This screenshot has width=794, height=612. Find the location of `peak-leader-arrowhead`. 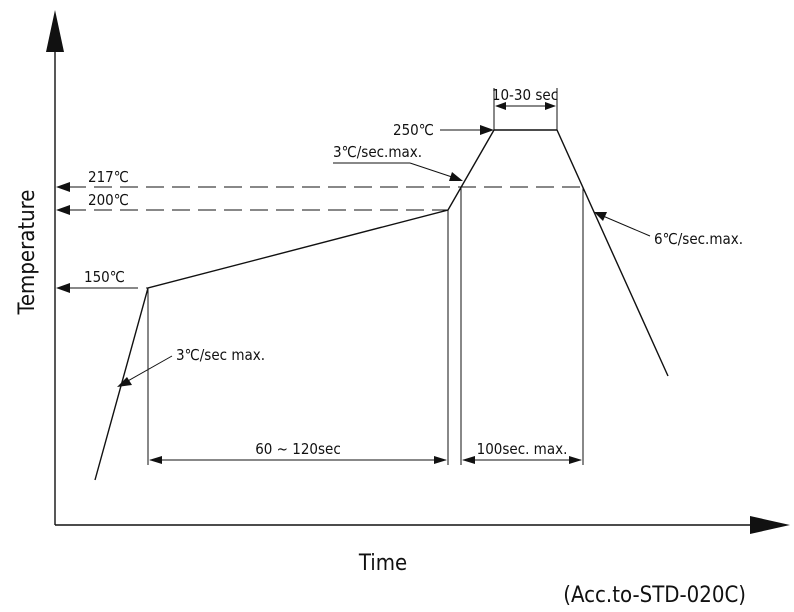

peak-leader-arrowhead is located at coordinates (487, 130).